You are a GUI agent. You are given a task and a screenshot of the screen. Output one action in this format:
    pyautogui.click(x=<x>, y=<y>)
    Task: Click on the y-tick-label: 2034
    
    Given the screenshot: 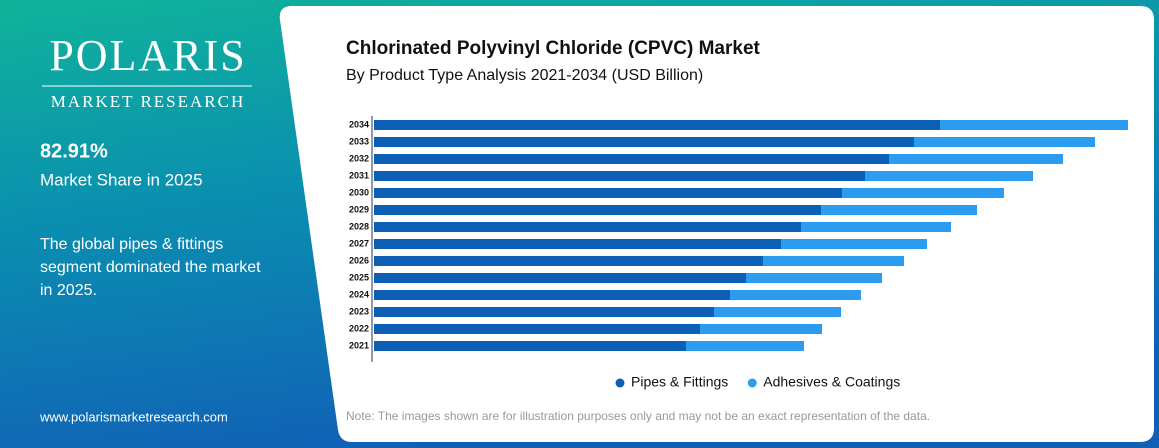 What is the action you would take?
    pyautogui.click(x=359, y=124)
    